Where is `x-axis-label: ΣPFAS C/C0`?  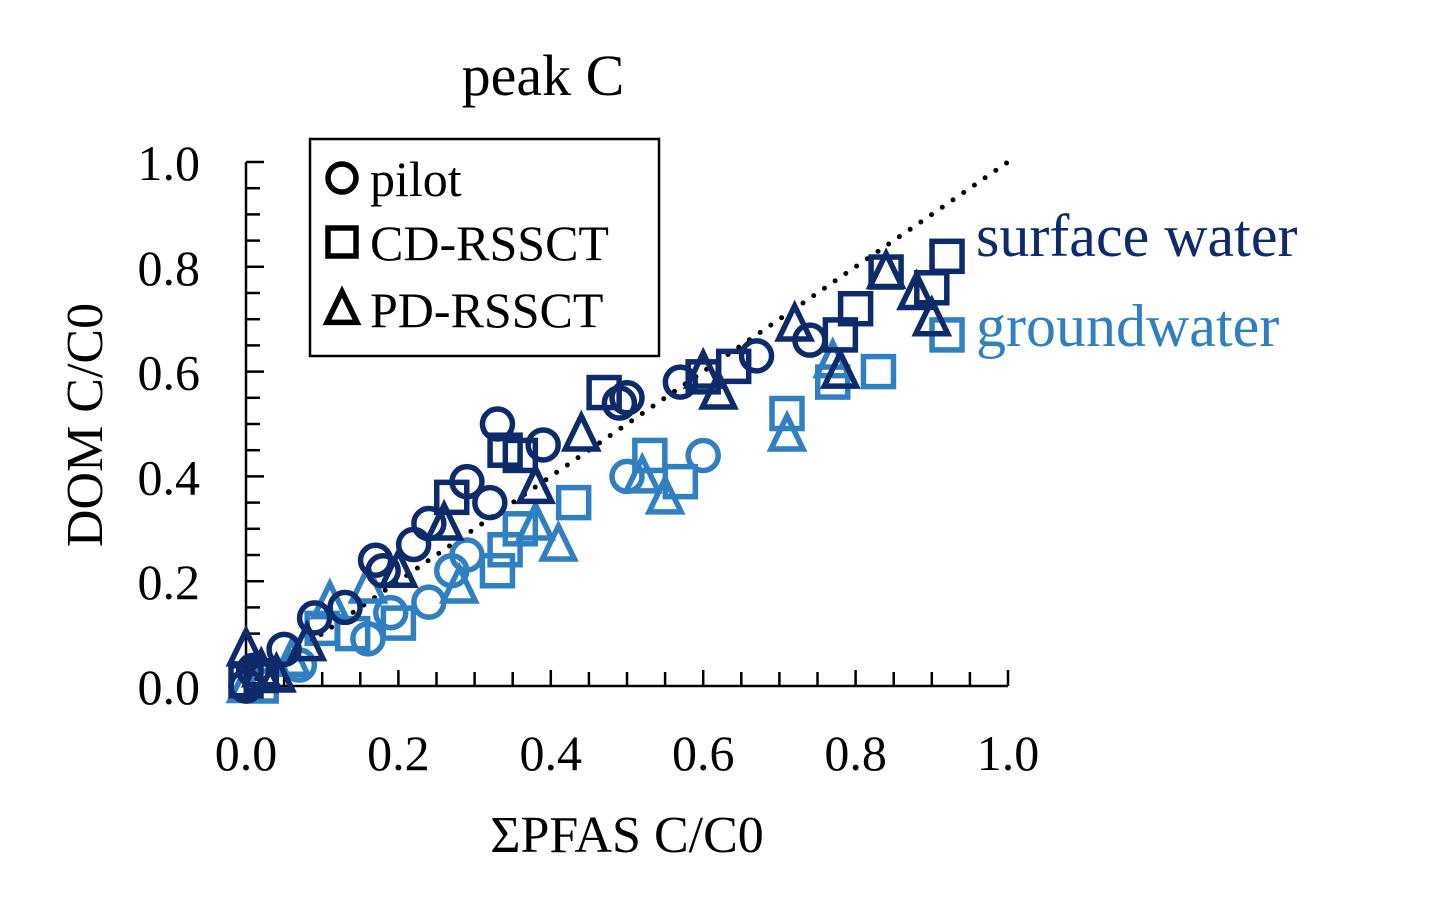
x-axis-label: ΣPFAS C/C0 is located at coordinates (627, 835).